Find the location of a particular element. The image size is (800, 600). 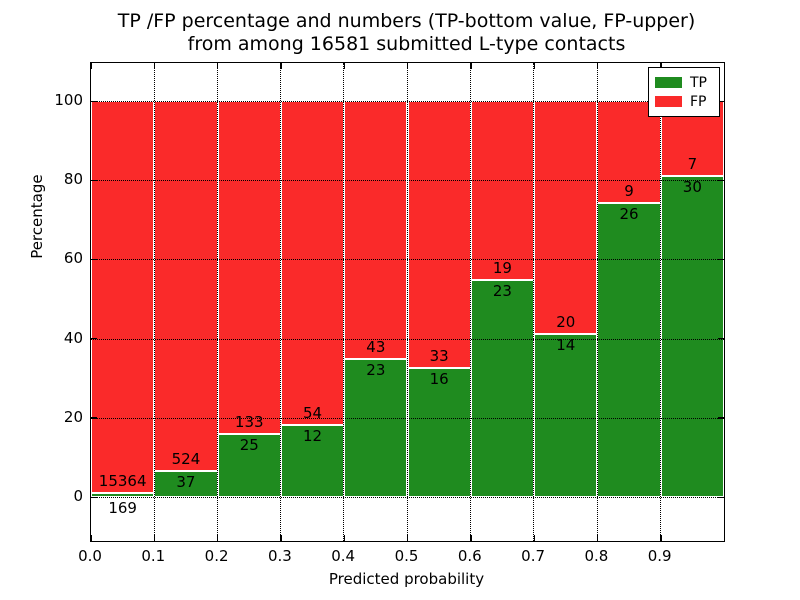

tp-count-label: 12 is located at coordinates (312, 436).